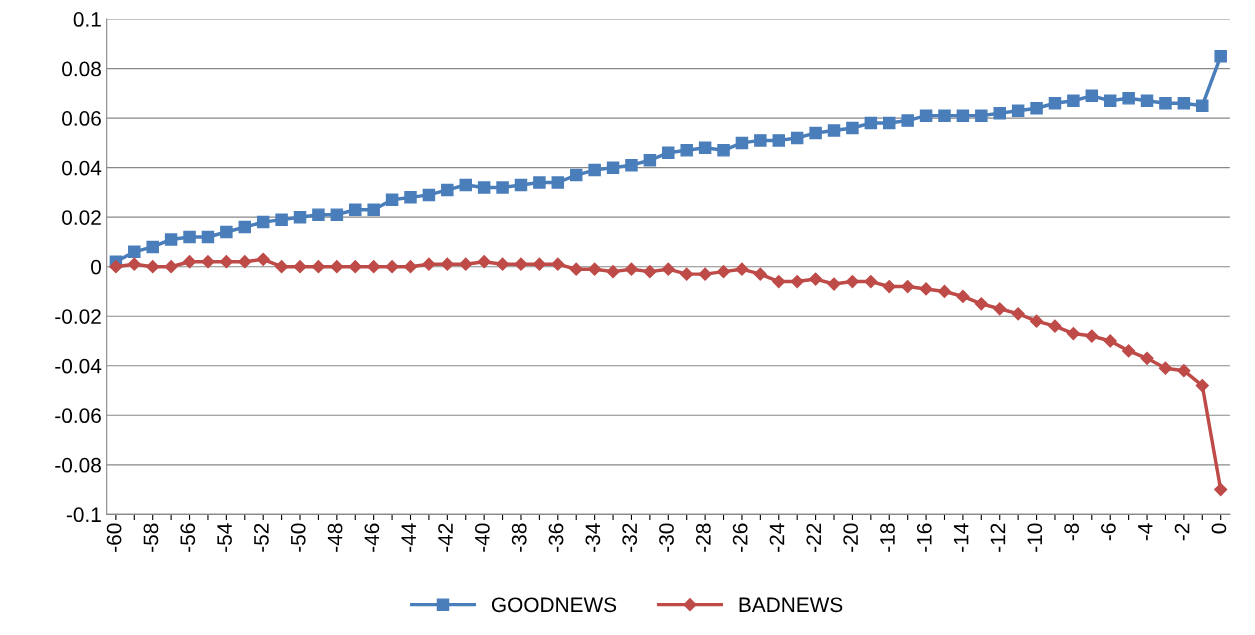 This screenshot has width=1255, height=635. Describe the element at coordinates (224, 537) in the screenshot. I see `x-tick-label: -54` at that location.